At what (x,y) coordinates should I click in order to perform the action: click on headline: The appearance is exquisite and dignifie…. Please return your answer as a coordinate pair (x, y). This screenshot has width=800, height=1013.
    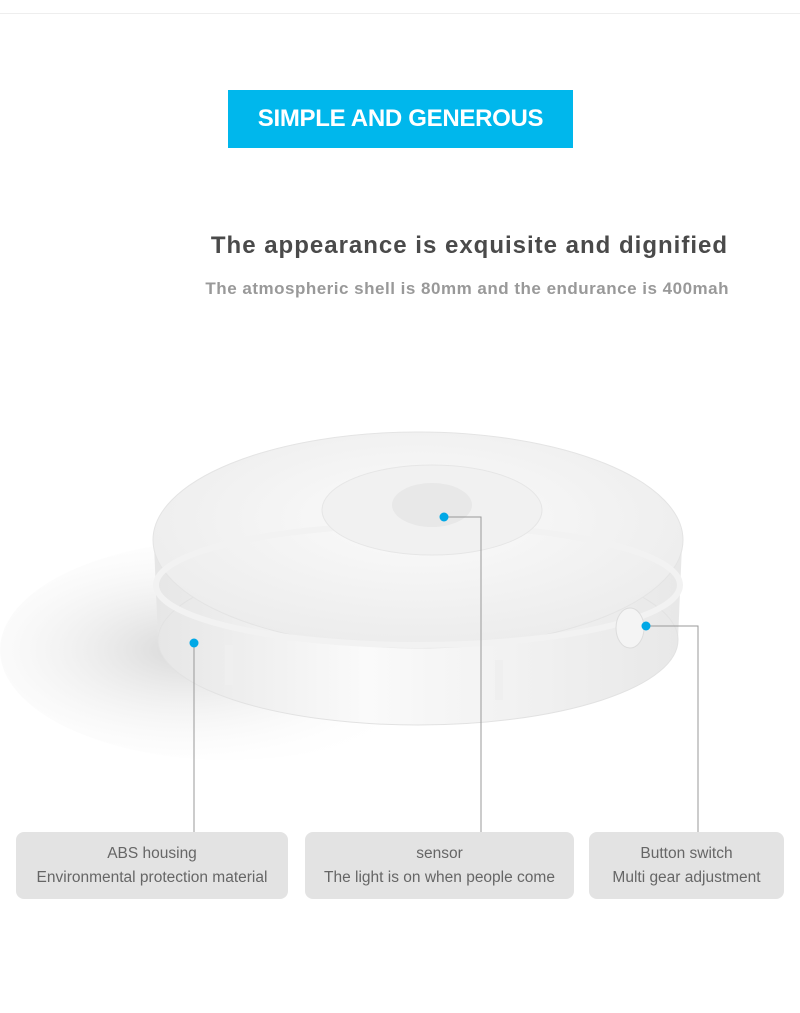
    Looking at the image, I should click on (469, 245).